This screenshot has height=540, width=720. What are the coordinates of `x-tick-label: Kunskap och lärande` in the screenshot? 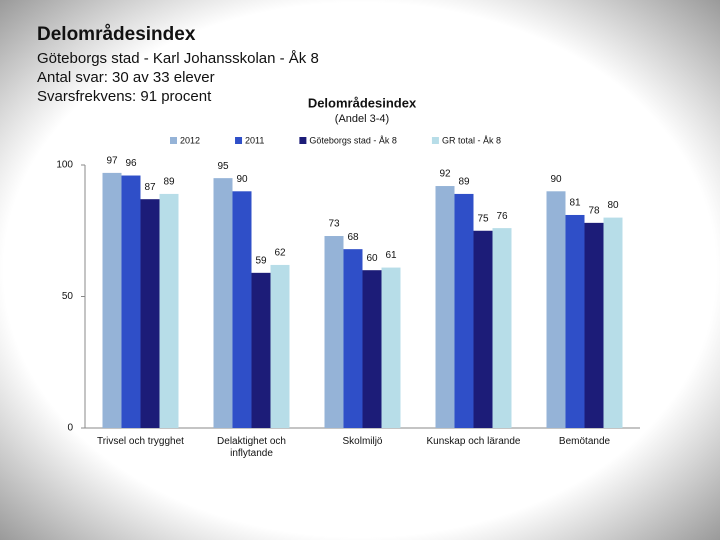 It's located at (473, 441).